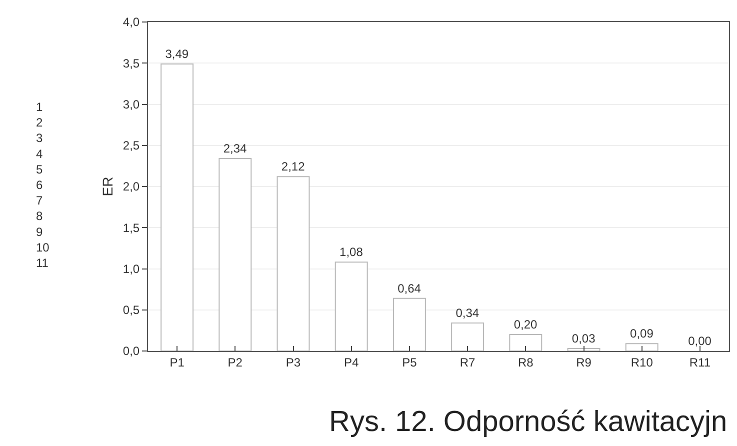  I want to click on data-label: 3,49, so click(177, 53).